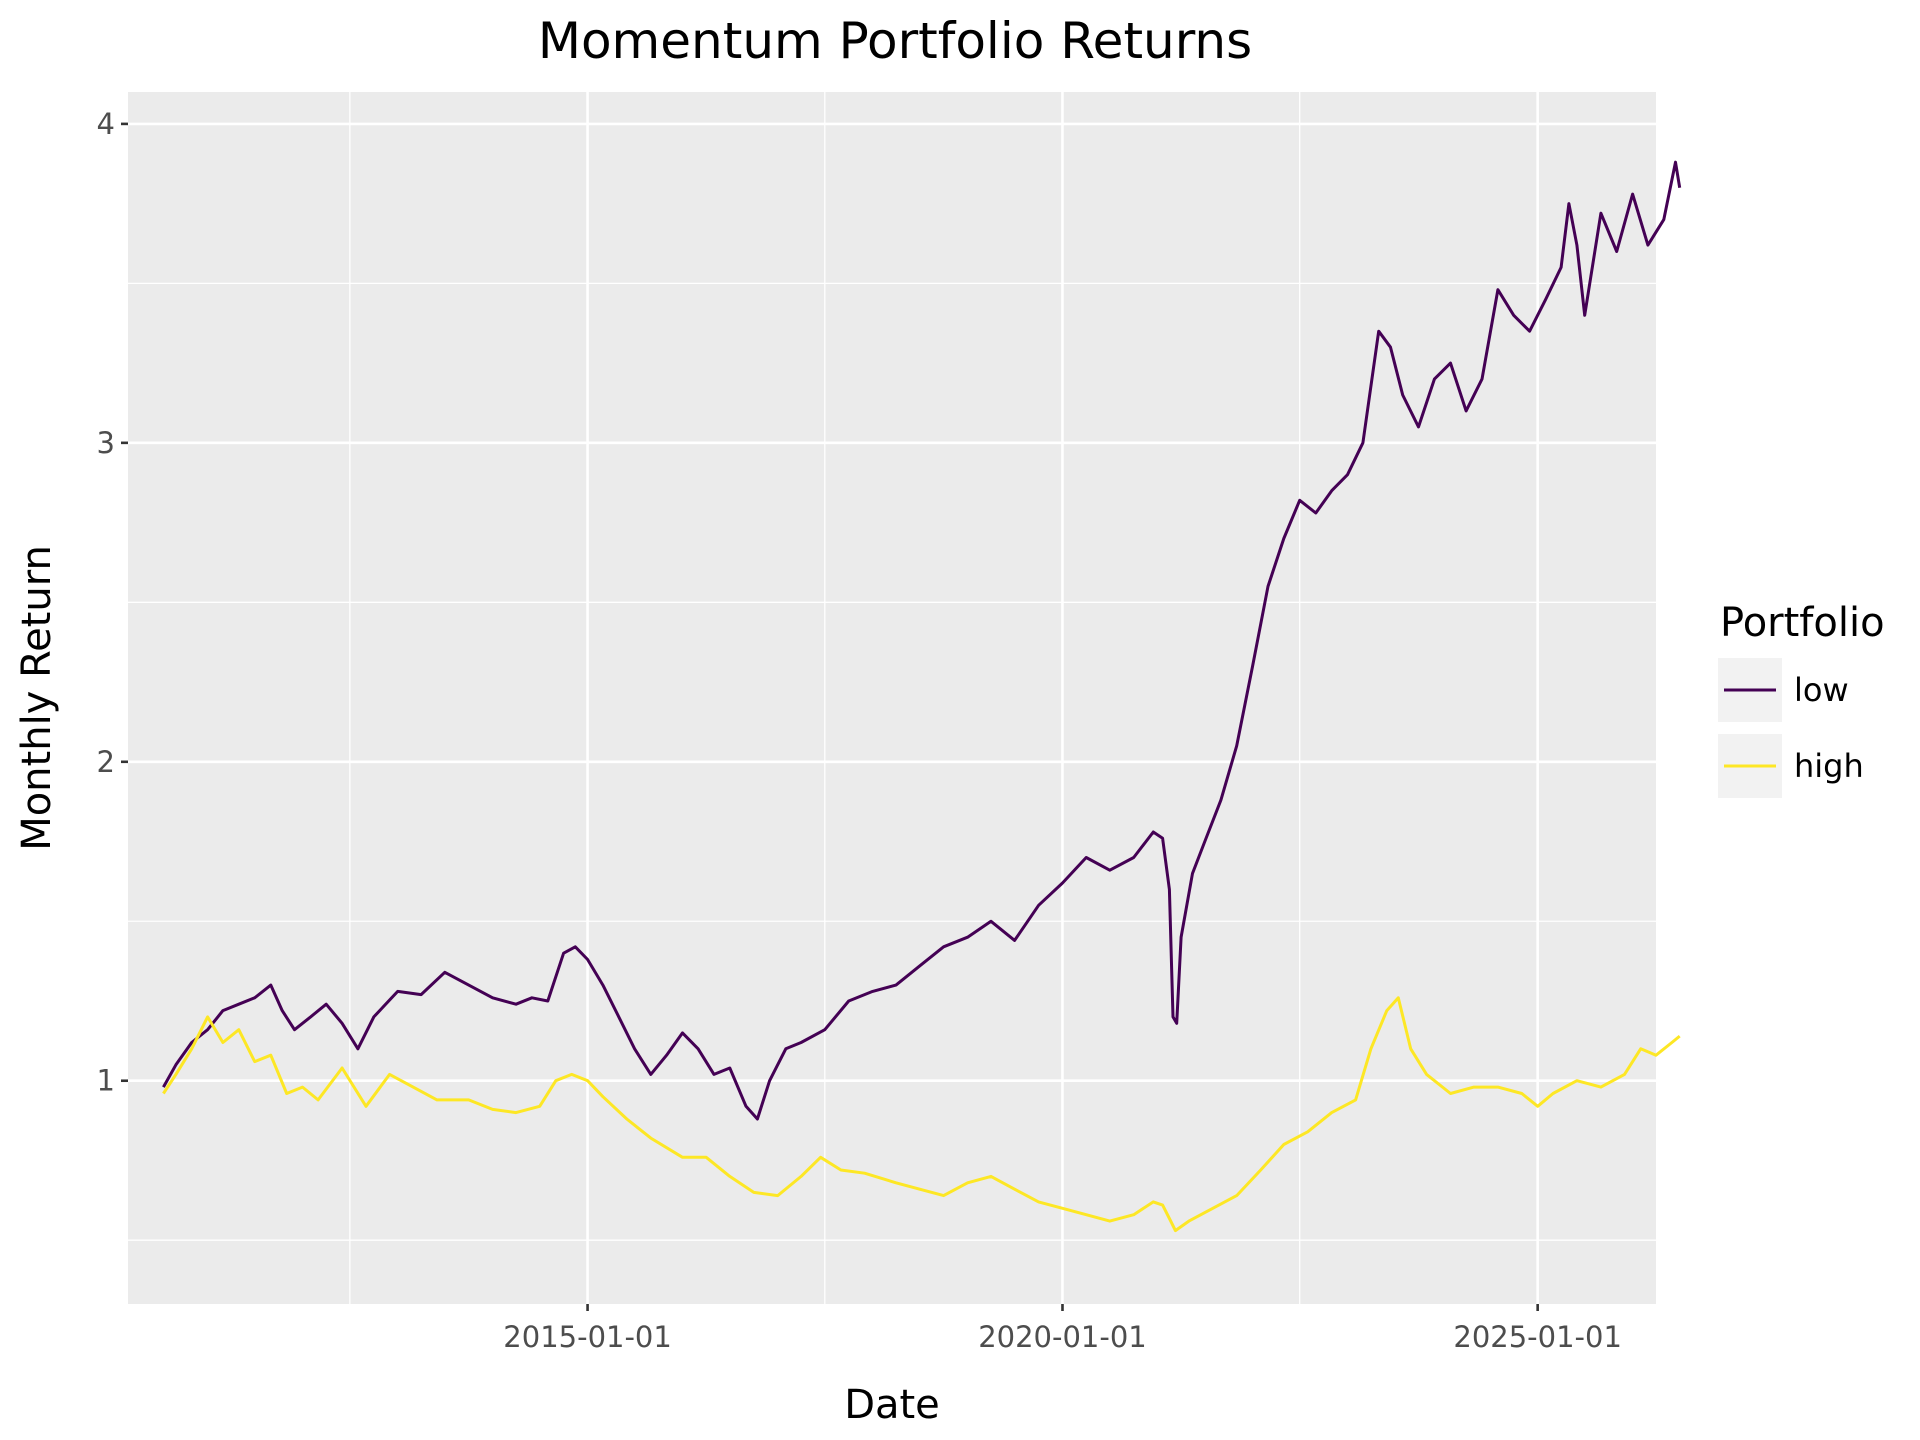 The width and height of the screenshot is (1920, 1440). What do you see at coordinates (106, 124) in the screenshot?
I see `y-tick-label: 4` at bounding box center [106, 124].